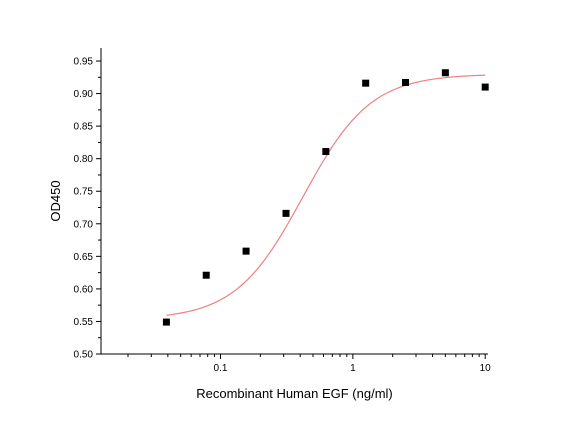  I want to click on x-tick-label: 1, so click(353, 368).